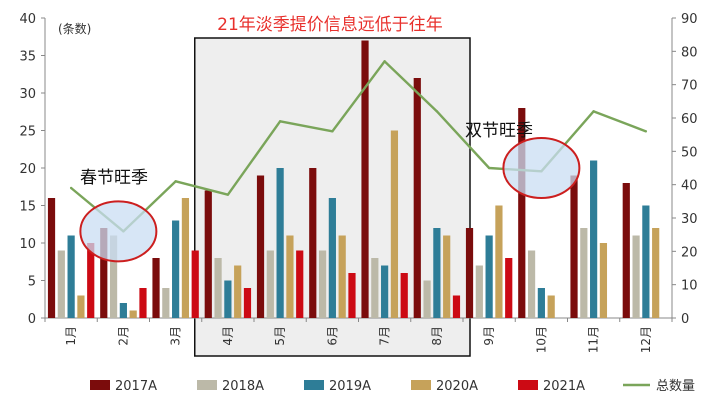 The width and height of the screenshot is (717, 413). What do you see at coordinates (385, 291) in the screenshot?
I see `bar-2019A-7月` at bounding box center [385, 291].